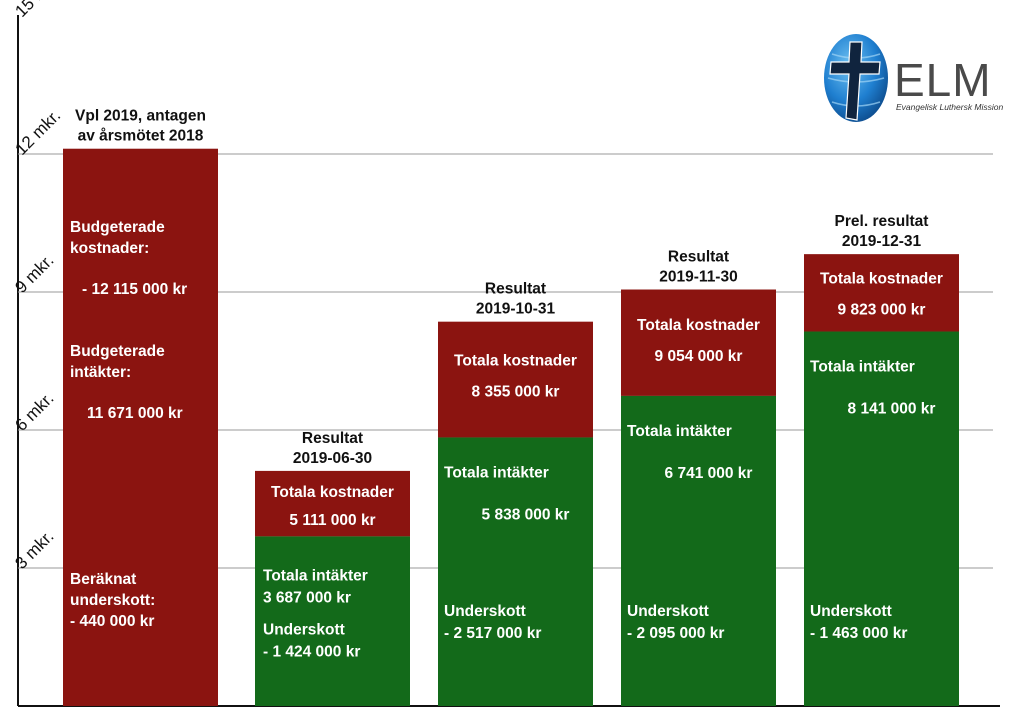 The image size is (1024, 724). I want to click on y-tick-labels: 3 mkr.6 mkr.9 mkr.12 mkr.15 mkr., so click(37, 286).